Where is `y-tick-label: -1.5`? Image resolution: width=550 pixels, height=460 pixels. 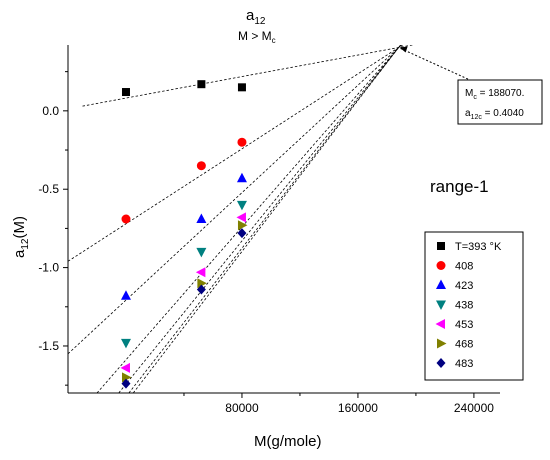 y-tick-label: -1.5 is located at coordinates (48, 346).